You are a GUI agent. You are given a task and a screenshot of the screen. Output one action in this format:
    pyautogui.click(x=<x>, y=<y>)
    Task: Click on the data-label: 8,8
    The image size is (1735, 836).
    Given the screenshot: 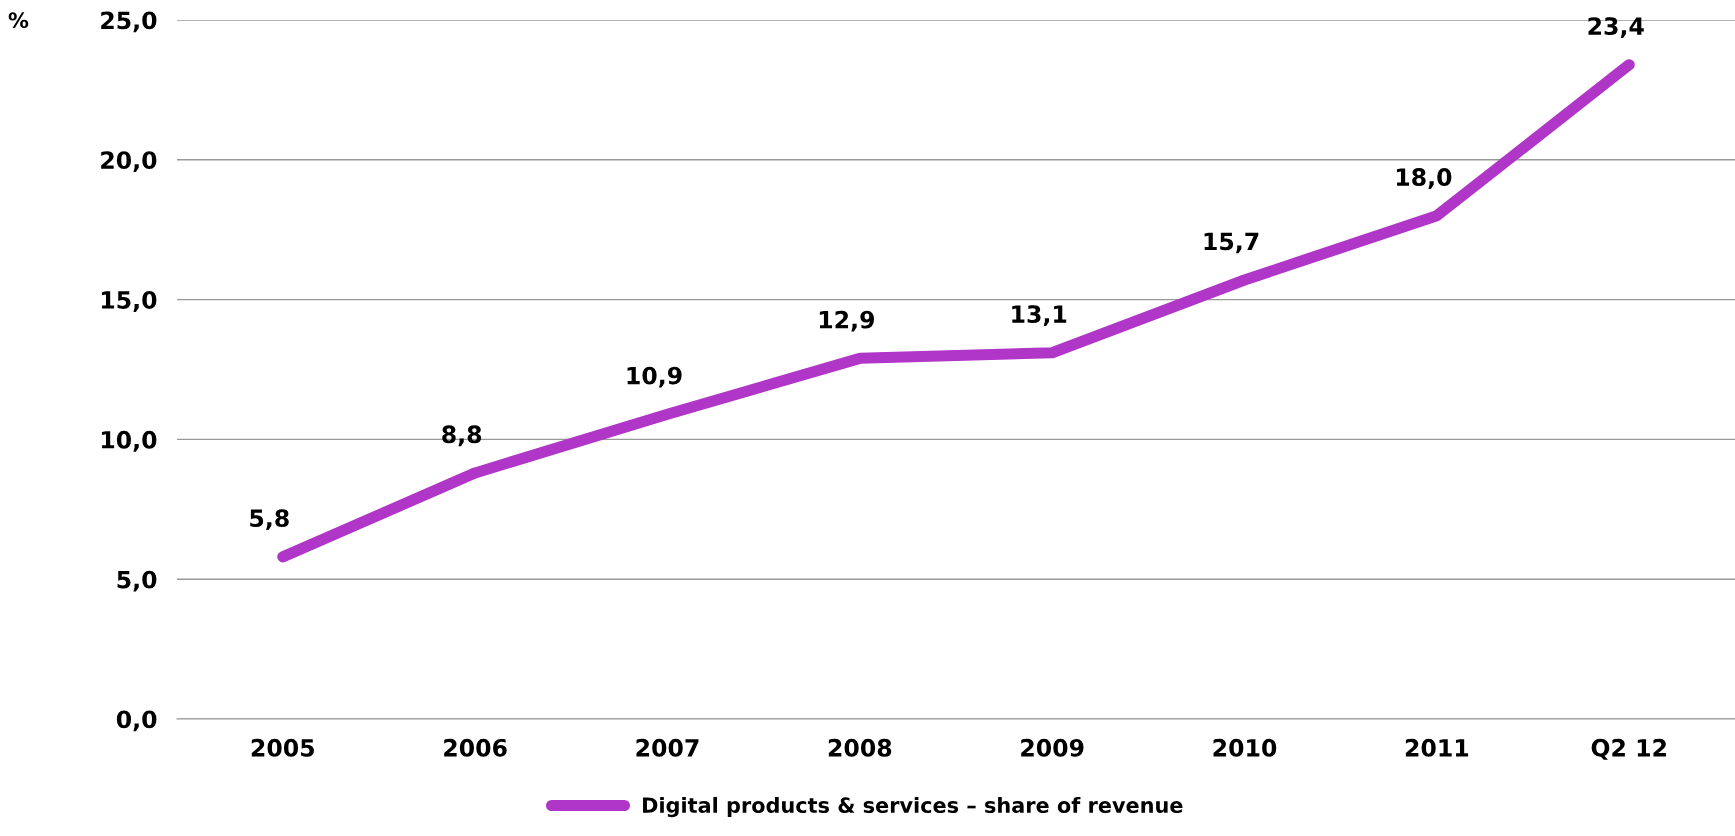 What is the action you would take?
    pyautogui.click(x=462, y=436)
    